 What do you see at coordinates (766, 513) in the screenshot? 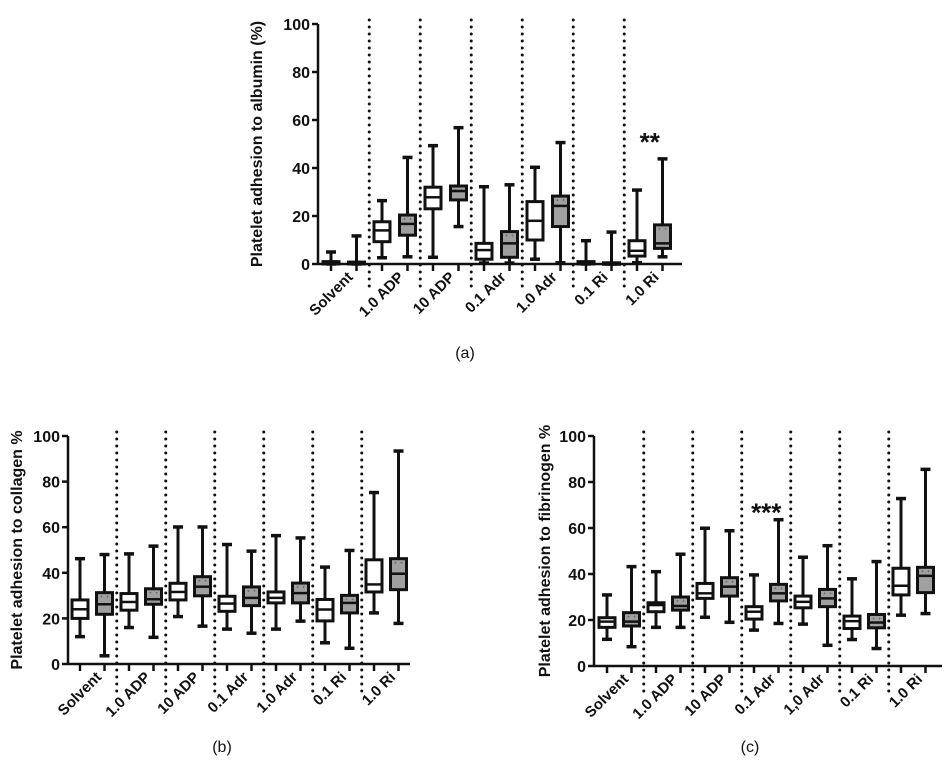
I see `significance-annotation: ***` at bounding box center [766, 513].